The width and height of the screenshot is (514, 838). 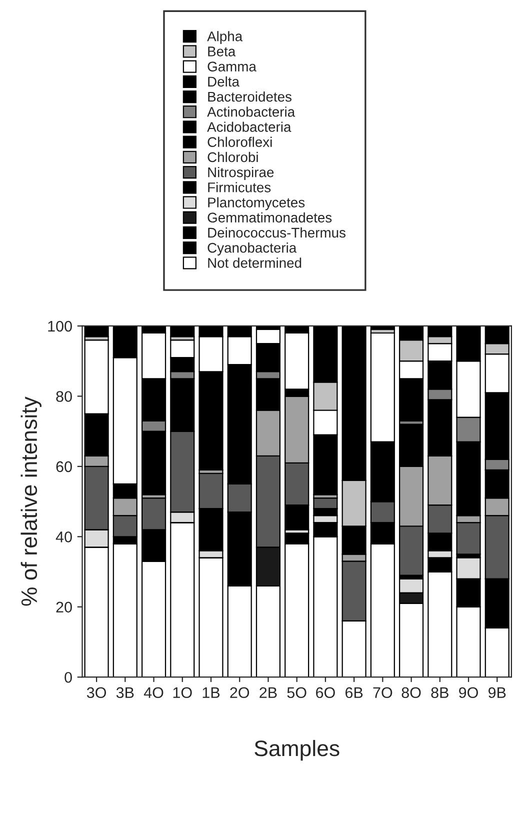 What do you see at coordinates (60, 326) in the screenshot?
I see `y-tick-label: 100` at bounding box center [60, 326].